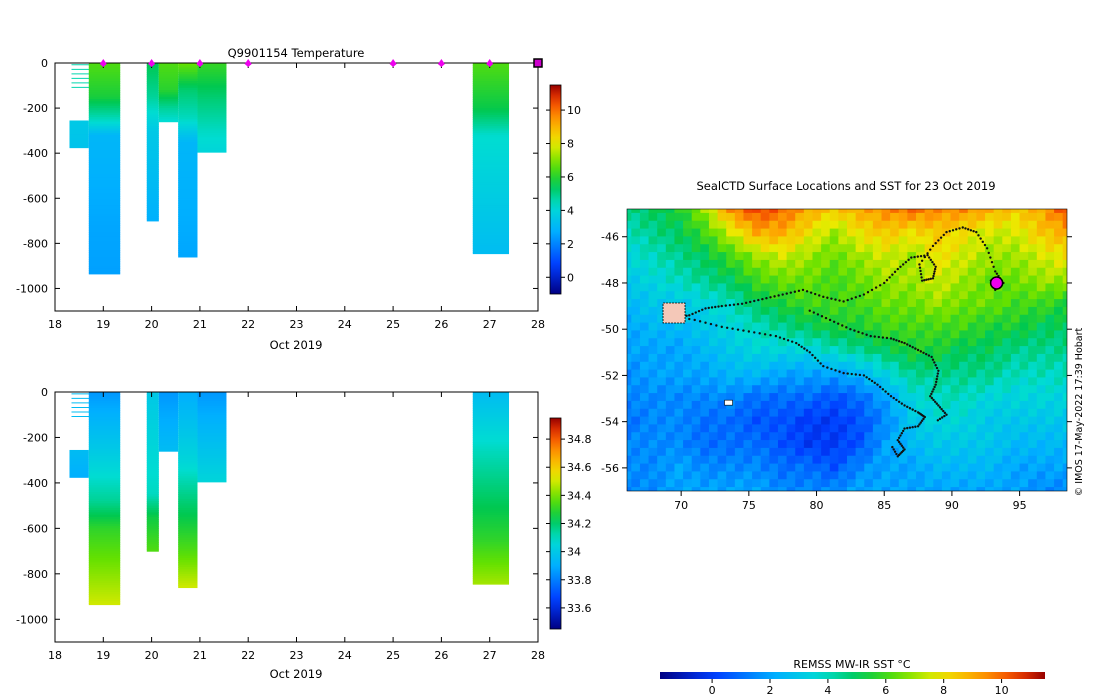 The height and width of the screenshot is (700, 1100). What do you see at coordinates (35, 108) in the screenshot?
I see `y-tick-label: -200` at bounding box center [35, 108].